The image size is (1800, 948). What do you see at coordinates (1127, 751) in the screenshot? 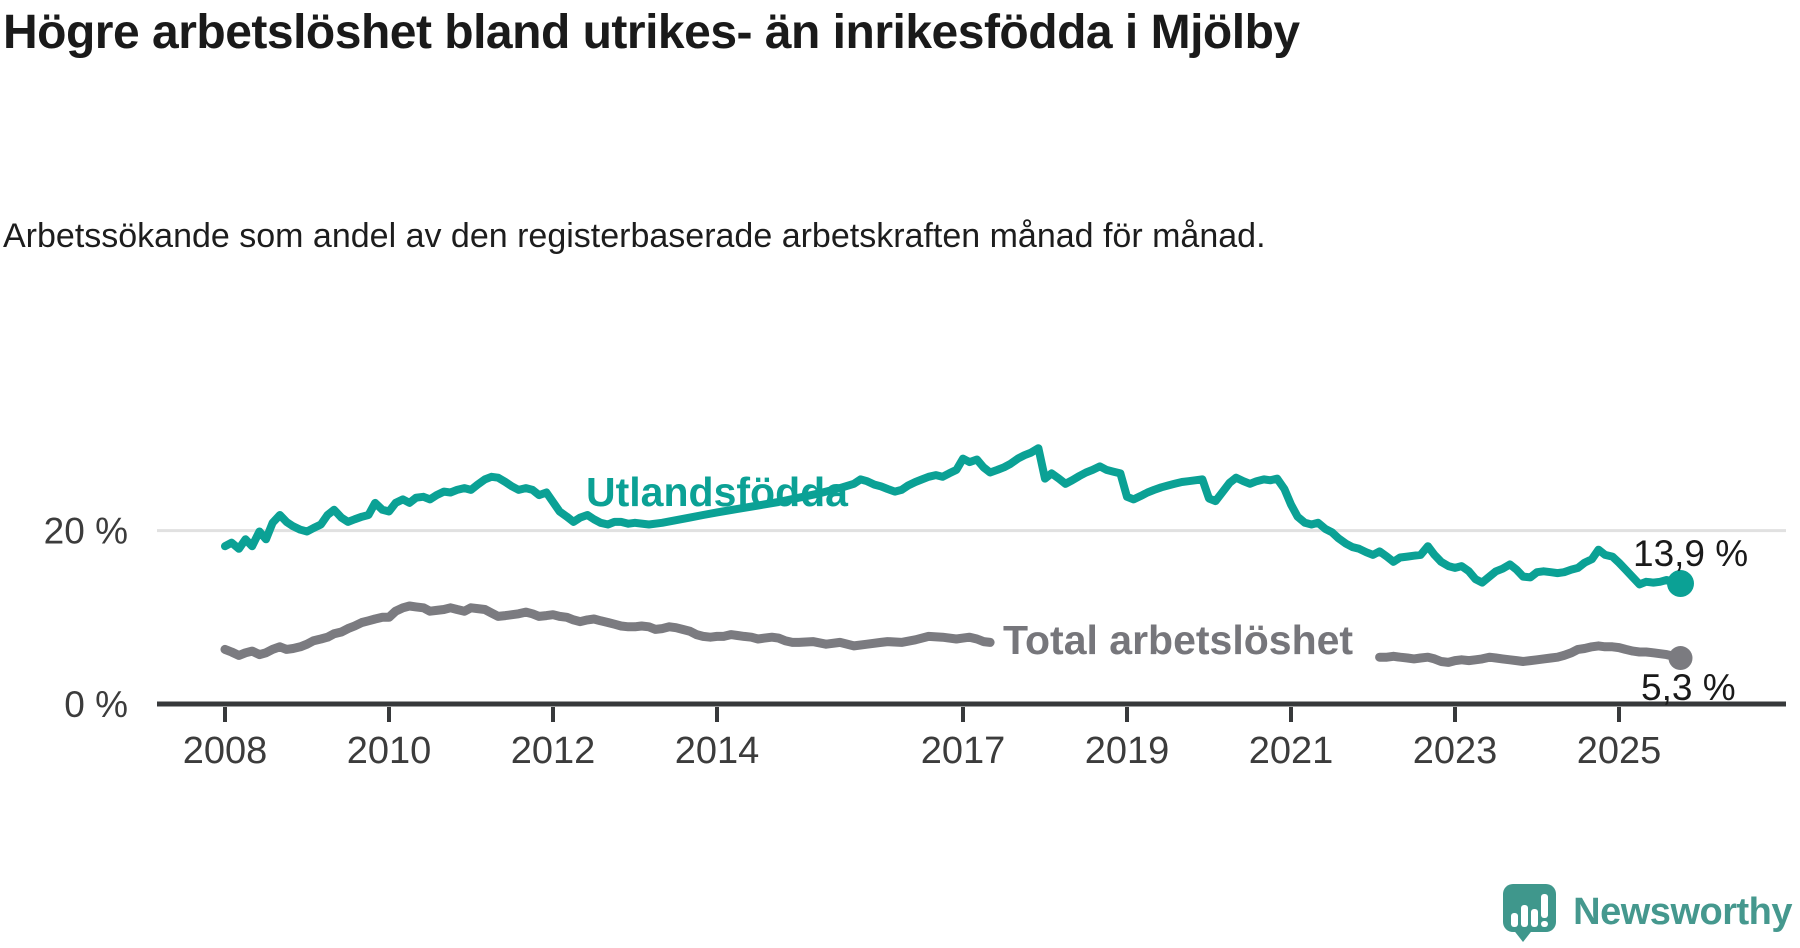
I see `x-tick-label-2019: 2019` at bounding box center [1127, 751].